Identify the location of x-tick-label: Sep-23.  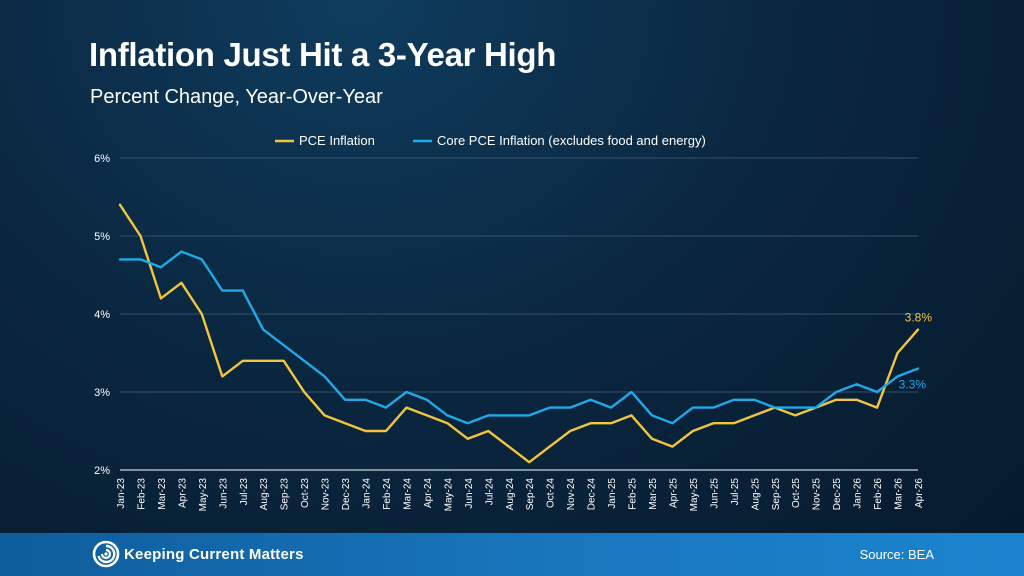
(285, 494).